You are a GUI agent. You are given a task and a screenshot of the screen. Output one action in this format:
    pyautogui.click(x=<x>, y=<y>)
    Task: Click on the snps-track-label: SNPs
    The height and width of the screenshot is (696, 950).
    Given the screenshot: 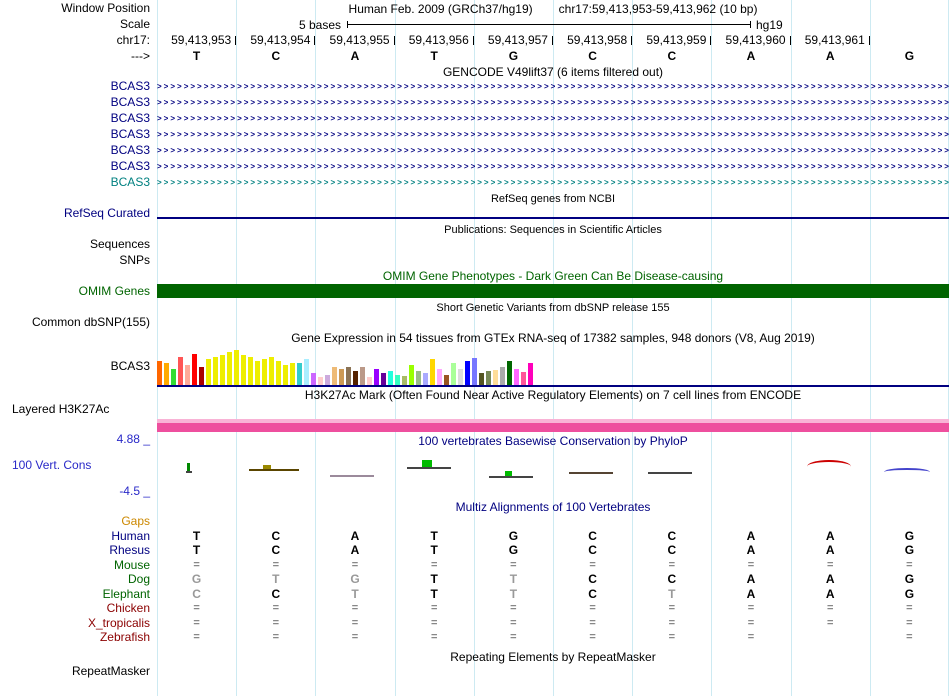 What is the action you would take?
    pyautogui.click(x=134, y=260)
    